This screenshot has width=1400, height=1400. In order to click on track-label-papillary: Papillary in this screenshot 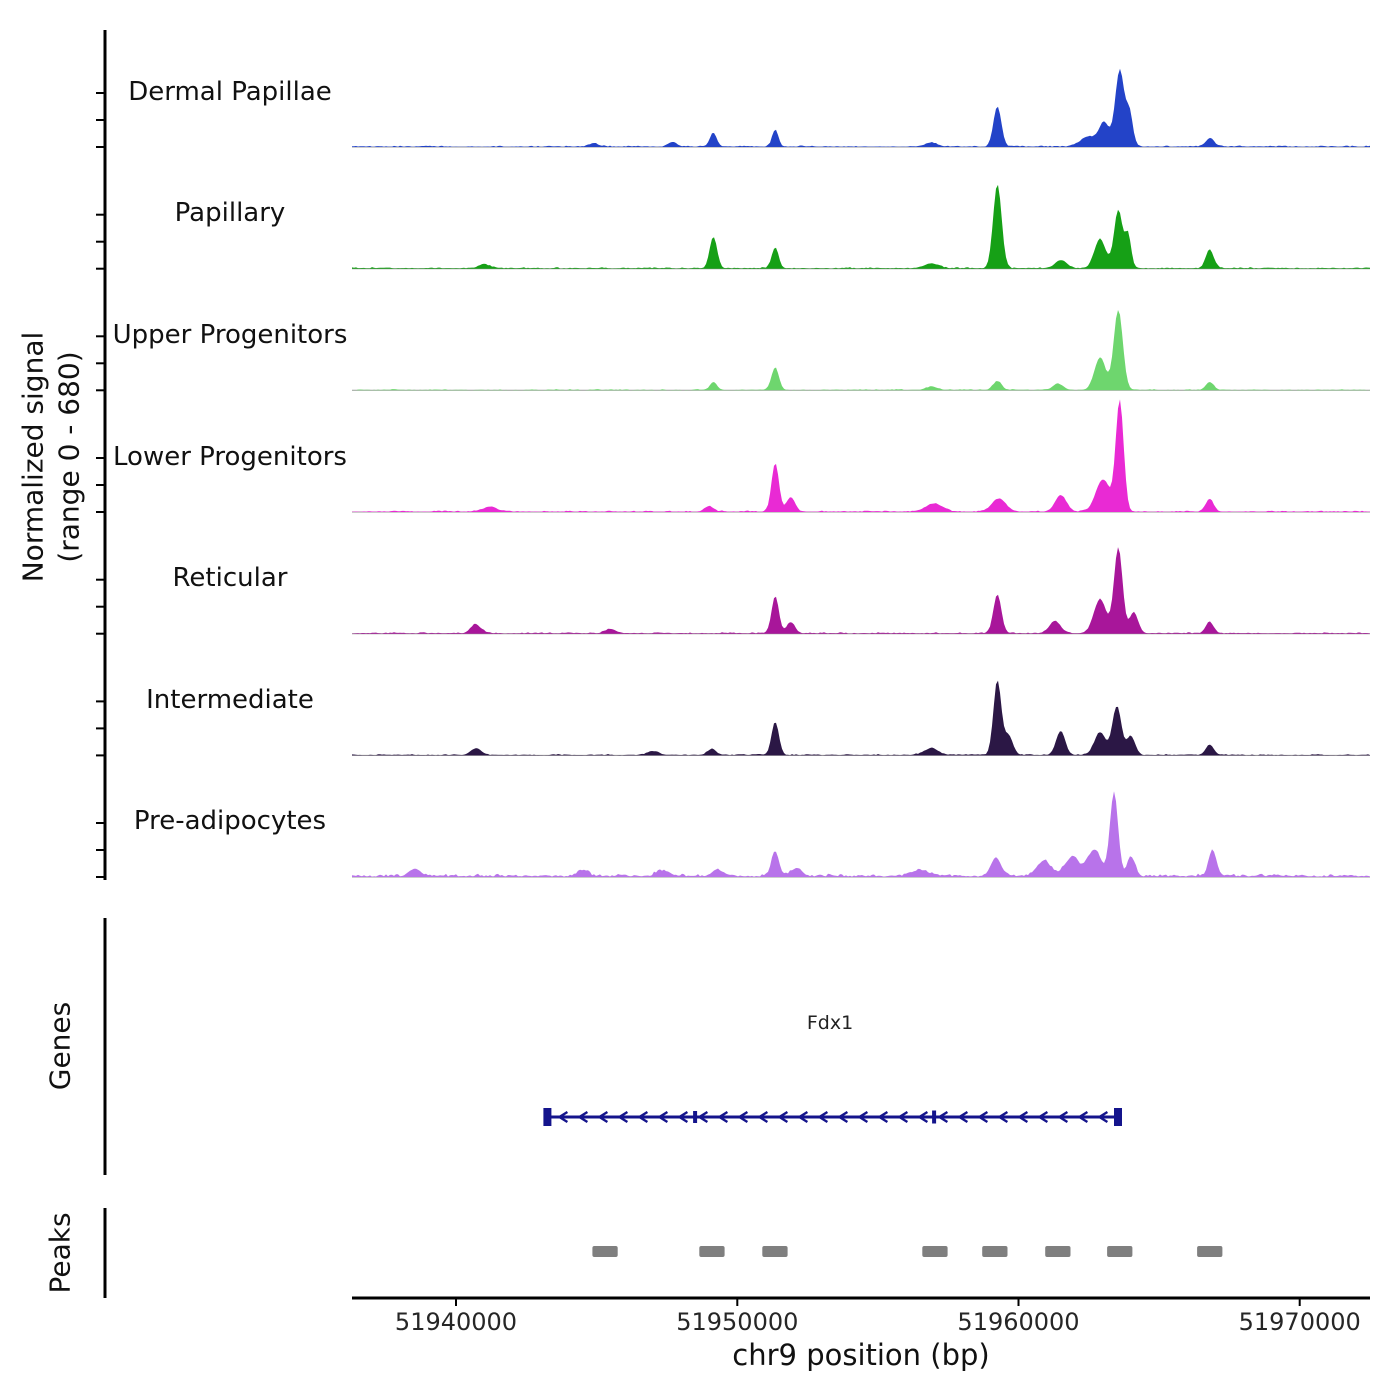, I will do `click(230, 213)`.